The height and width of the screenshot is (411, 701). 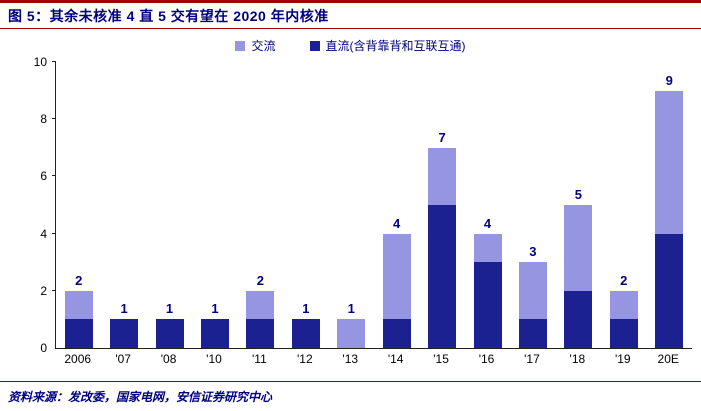 I want to click on y-tick-label: 4, so click(x=43, y=233).